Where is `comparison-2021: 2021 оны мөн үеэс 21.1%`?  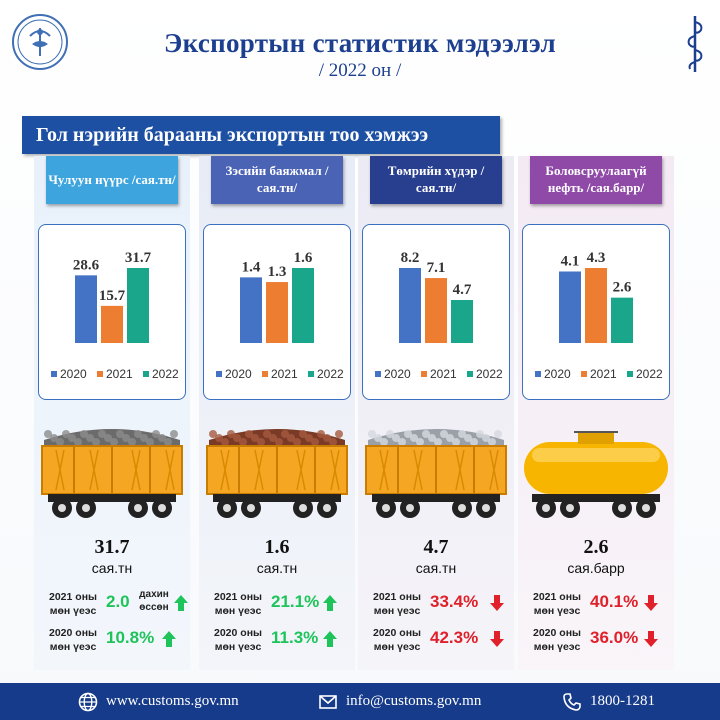 comparison-2021: 2021 оны мөн үеэс 21.1% is located at coordinates (277, 605).